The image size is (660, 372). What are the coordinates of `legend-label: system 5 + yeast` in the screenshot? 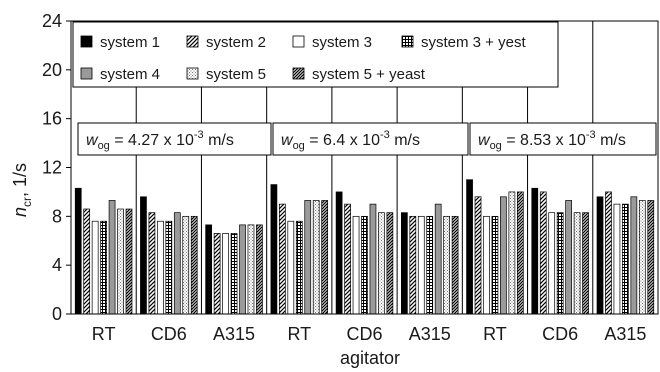 It's located at (369, 74).